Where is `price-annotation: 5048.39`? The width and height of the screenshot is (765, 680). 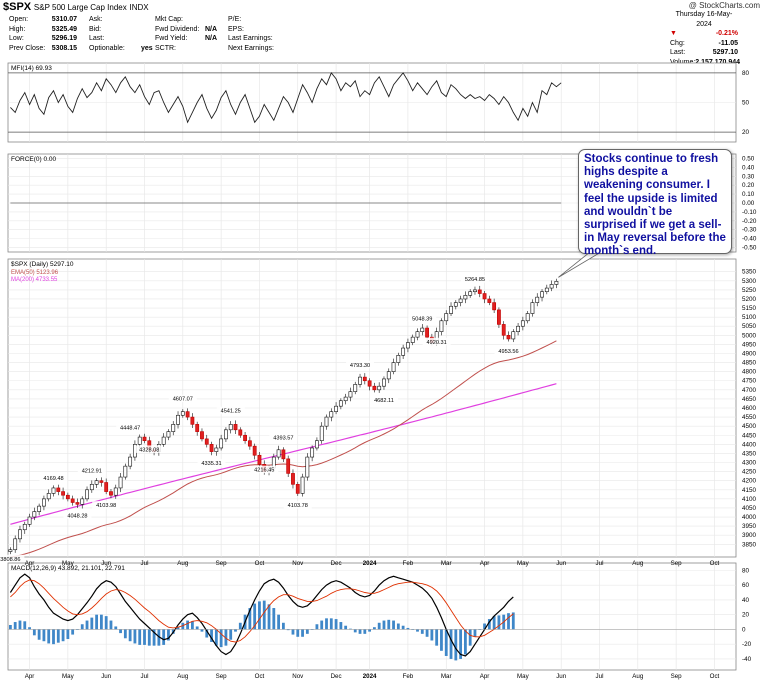
price-annotation: 5048.39 is located at coordinates (422, 320).